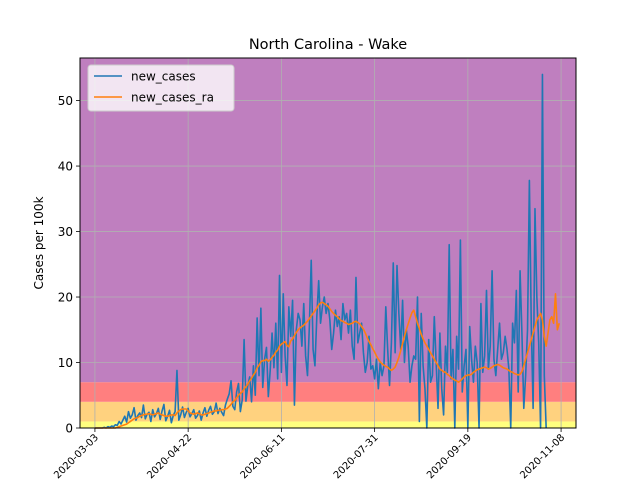 This screenshot has height=480, width=640. What do you see at coordinates (69, 265) in the screenshot?
I see `y-axis: 0 10 20 30 40 50` at bounding box center [69, 265].